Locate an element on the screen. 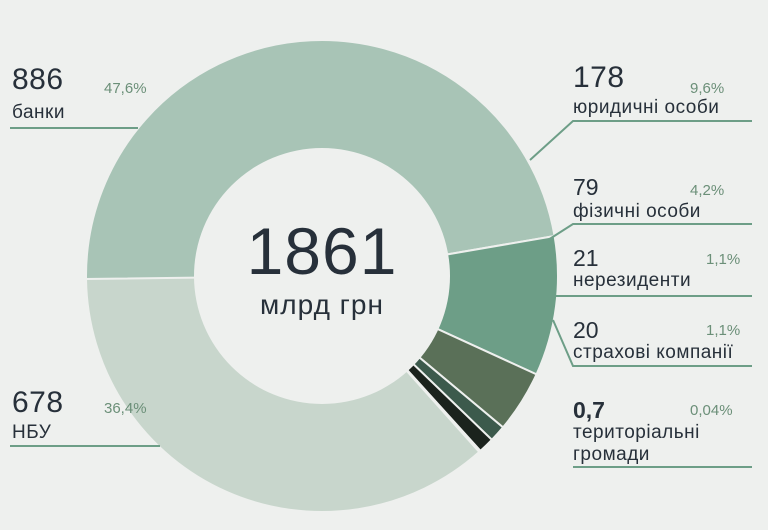 The image size is (768, 530). label-phys-name: фізичні особи is located at coordinates (637, 211).